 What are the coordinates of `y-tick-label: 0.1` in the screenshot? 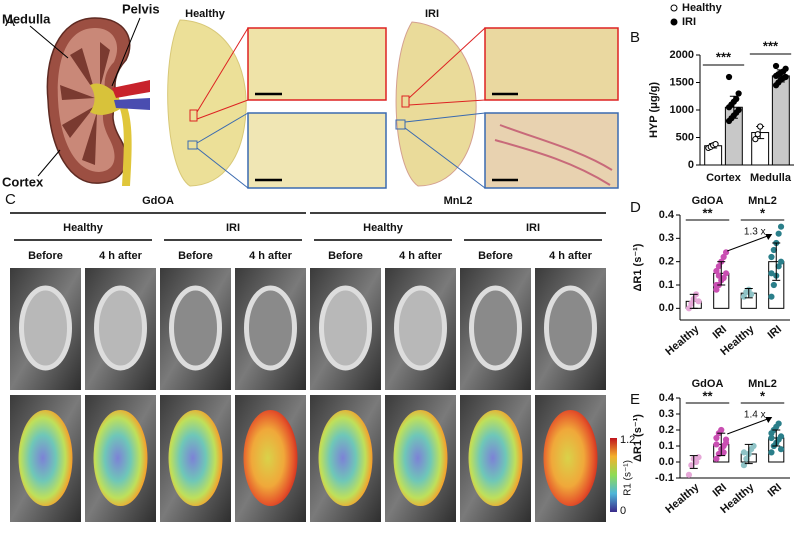 It's located at (666, 285).